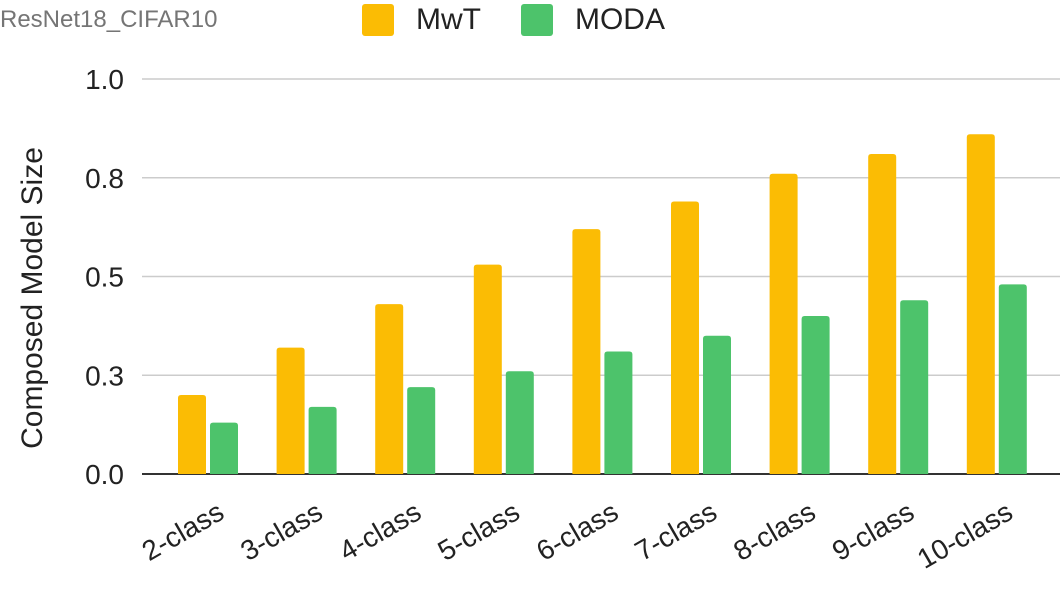 The height and width of the screenshot is (603, 1064). Describe the element at coordinates (104, 178) in the screenshot. I see `y-tick-label: 0.8` at that location.